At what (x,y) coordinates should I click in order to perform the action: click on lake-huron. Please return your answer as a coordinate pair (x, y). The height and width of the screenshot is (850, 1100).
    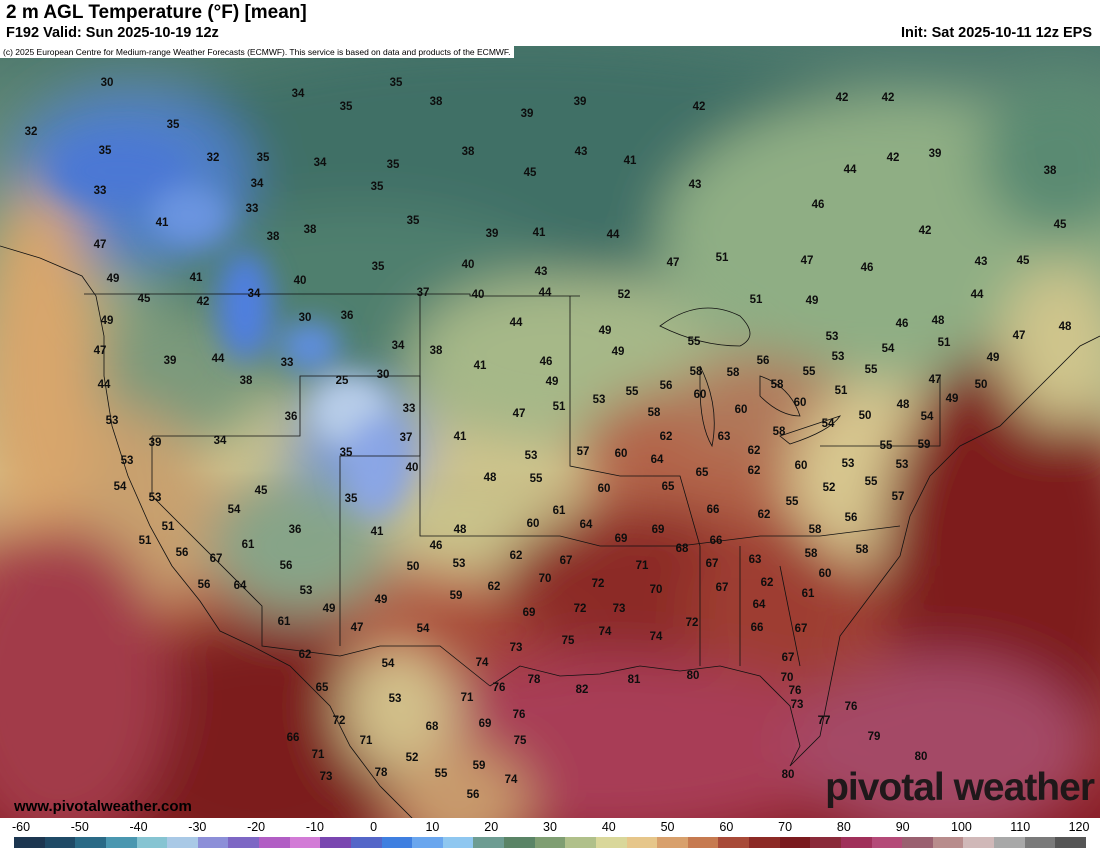
    Looking at the image, I should click on (780, 396).